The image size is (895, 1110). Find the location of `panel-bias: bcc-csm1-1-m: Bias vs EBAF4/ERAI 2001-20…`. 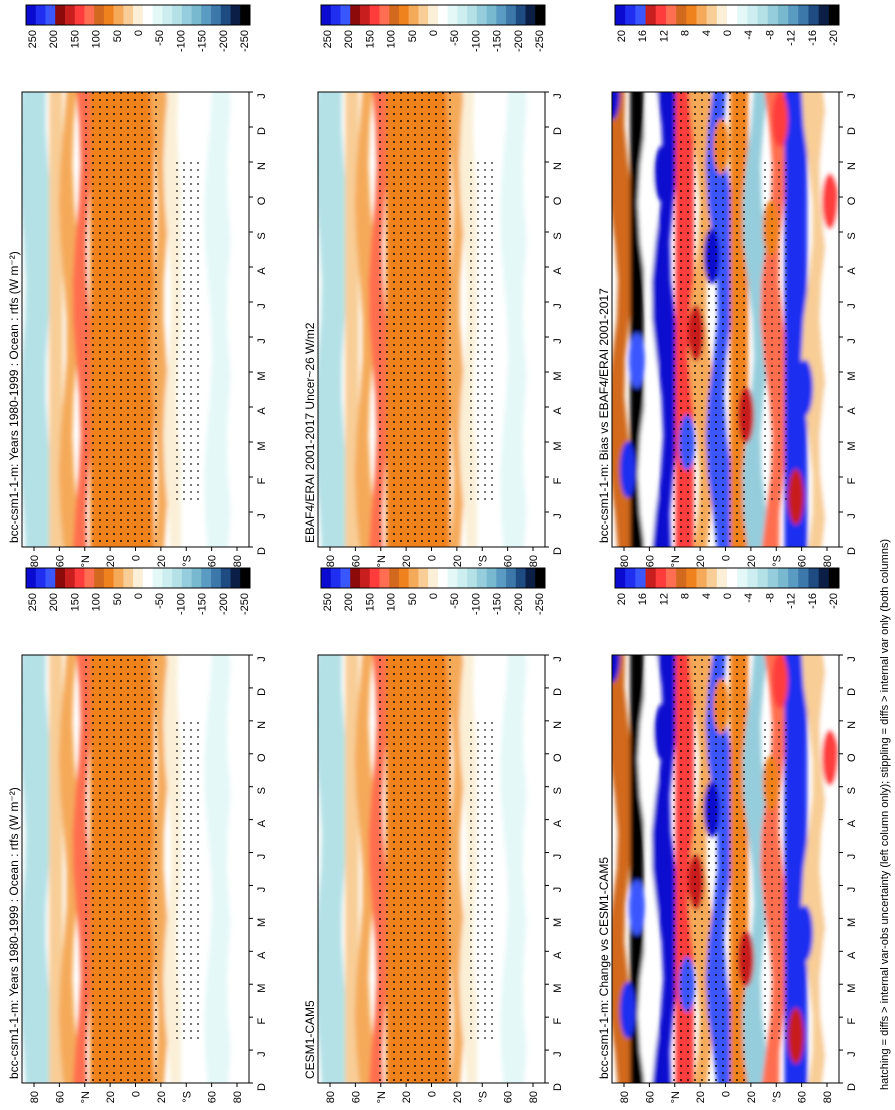

panel-bias: bcc-csm1-1-m: Bias vs EBAF4/ERAI 2001-20… is located at coordinates (727, 329).